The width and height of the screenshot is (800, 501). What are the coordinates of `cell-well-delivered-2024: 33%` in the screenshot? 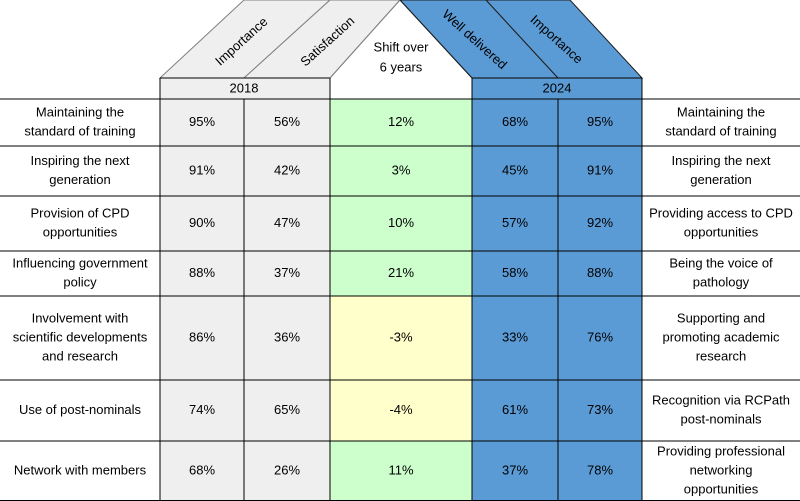 It's located at (515, 336).